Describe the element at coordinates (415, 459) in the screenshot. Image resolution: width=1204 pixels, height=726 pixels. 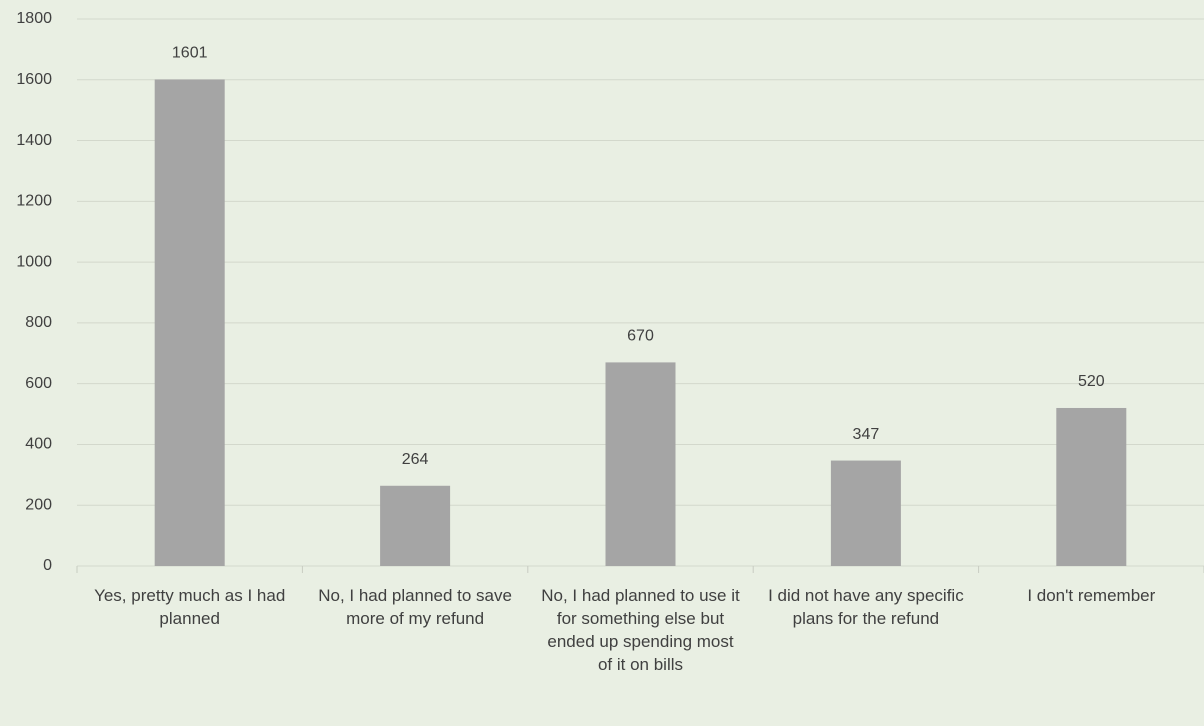
I see `data-label: 264` at that location.